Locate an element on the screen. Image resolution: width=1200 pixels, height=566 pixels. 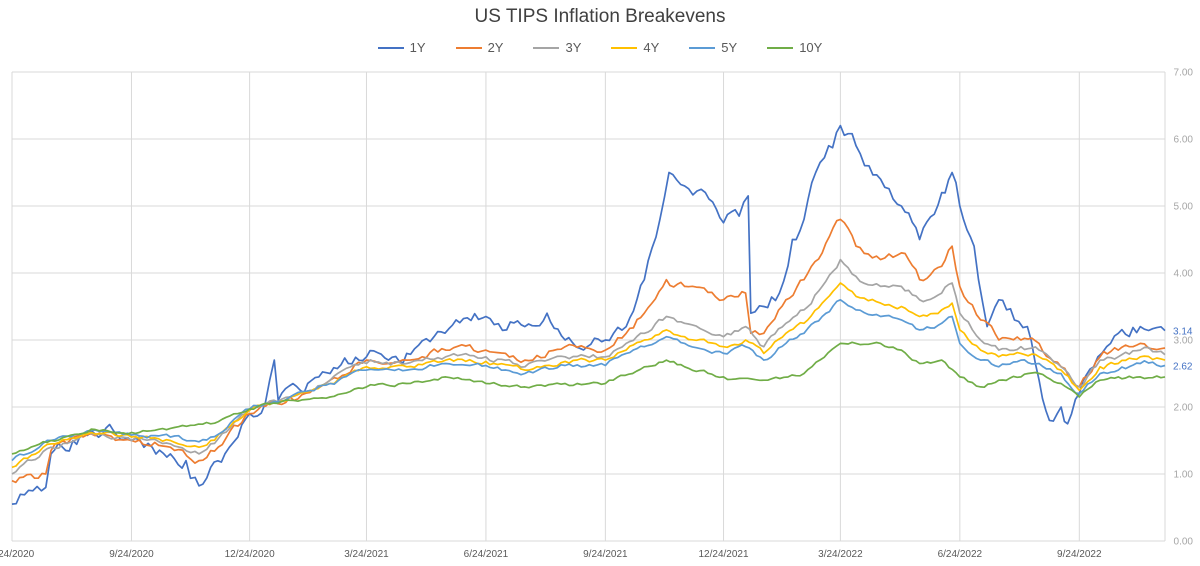
legend-label: 1Y is located at coordinates (417, 47).